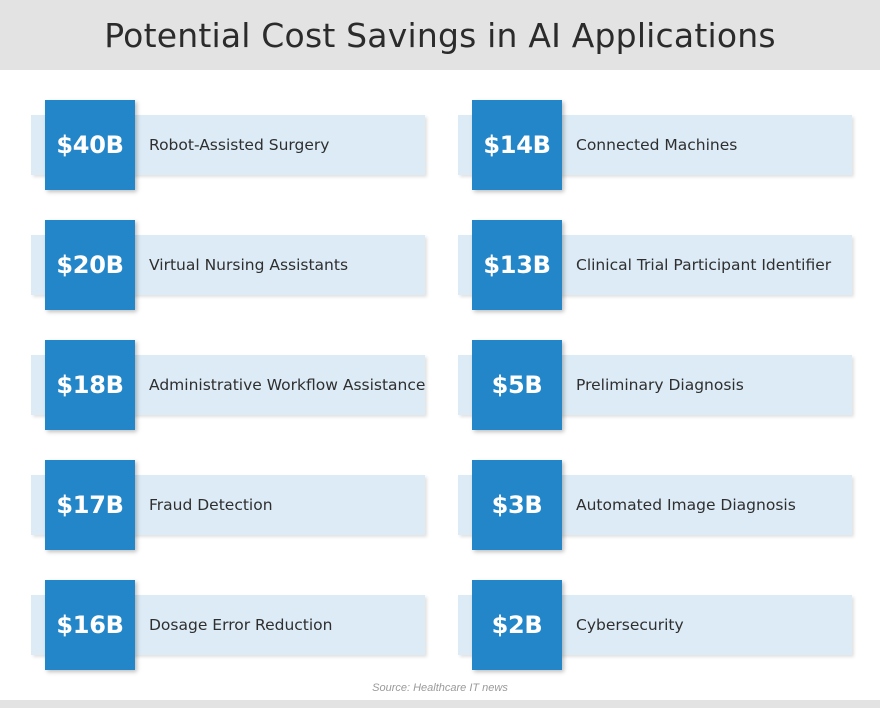 This screenshot has width=880, height=708. I want to click on savings-value: $20B, so click(90, 265).